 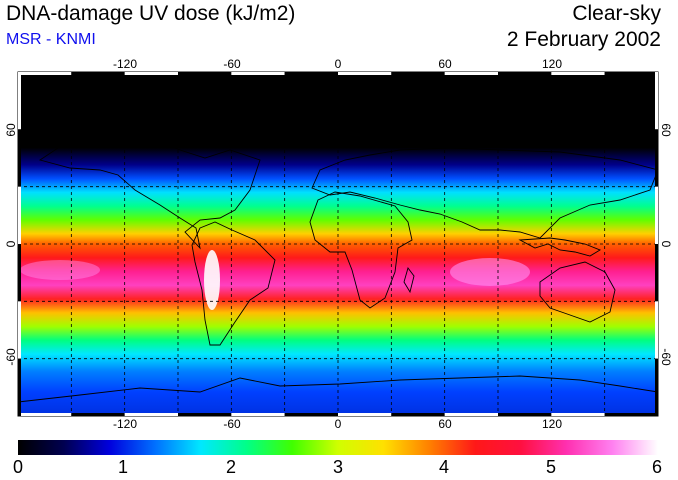 What do you see at coordinates (125, 64) in the screenshot?
I see `lon-label-top-neg120: -120` at bounding box center [125, 64].